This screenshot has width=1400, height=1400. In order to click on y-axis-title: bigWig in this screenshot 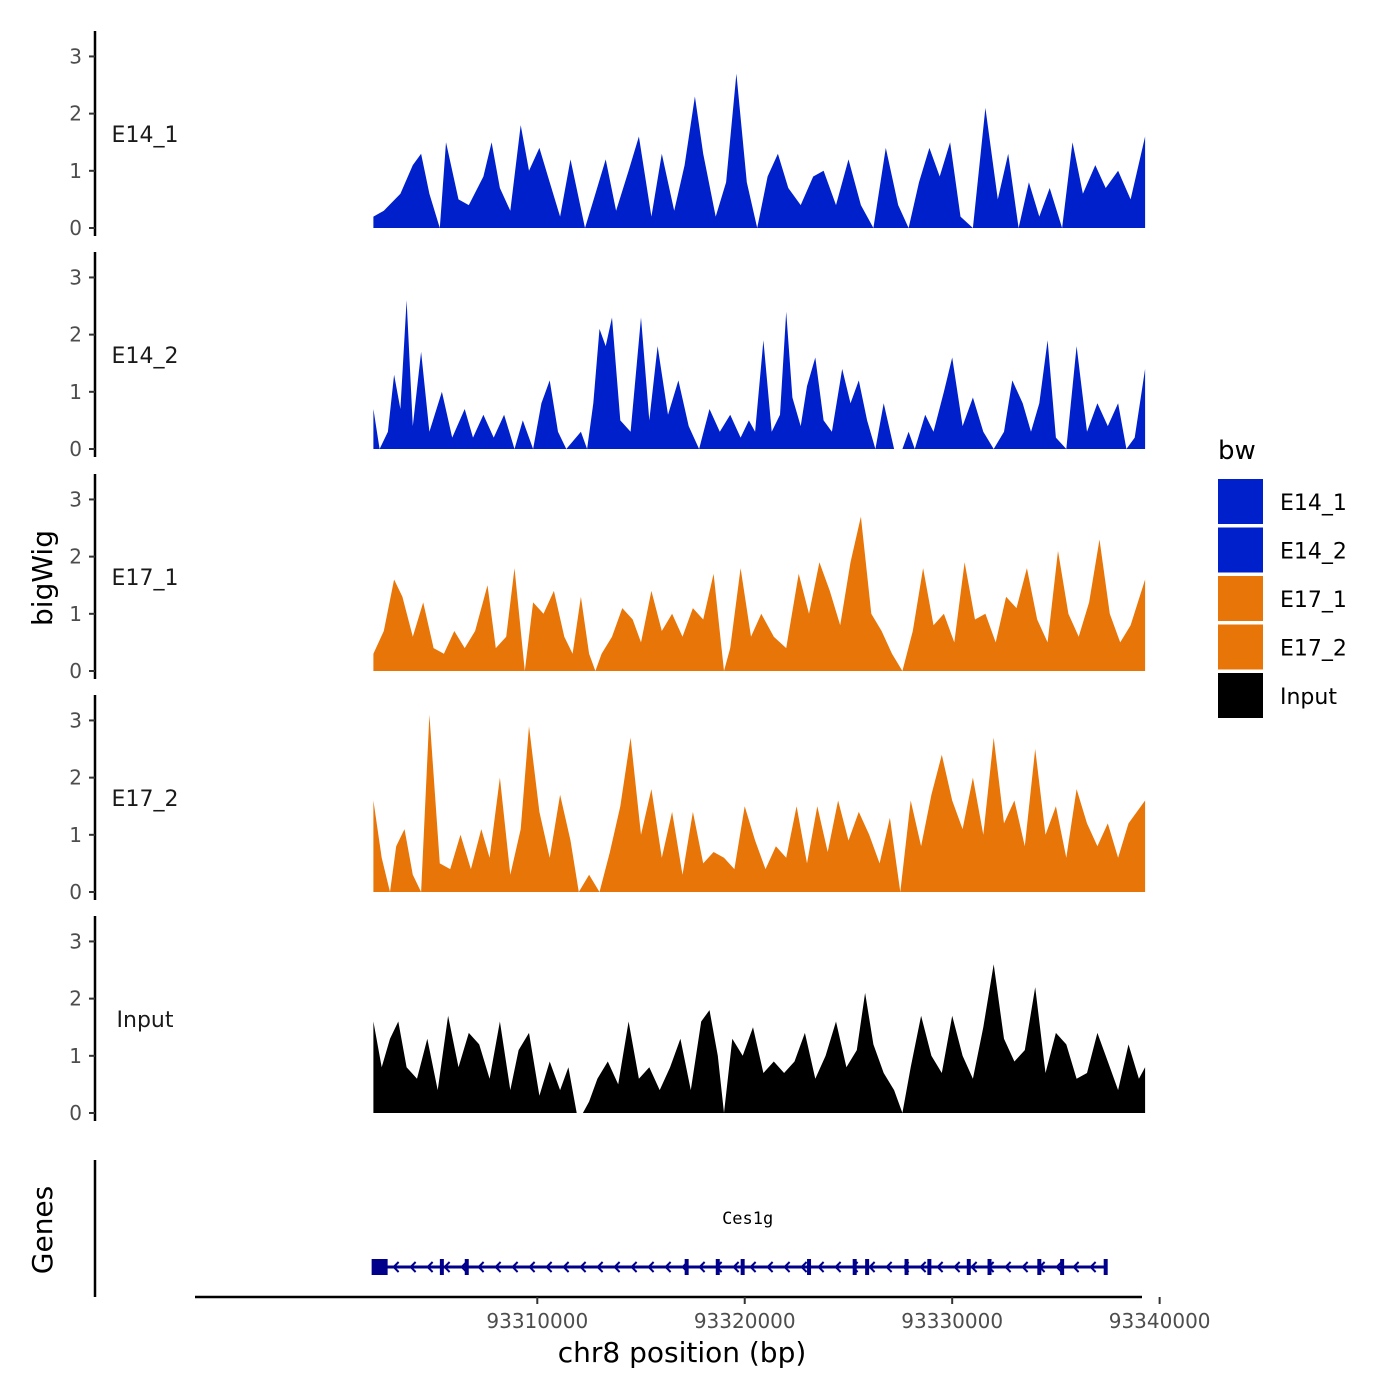, I will do `click(42, 578)`.